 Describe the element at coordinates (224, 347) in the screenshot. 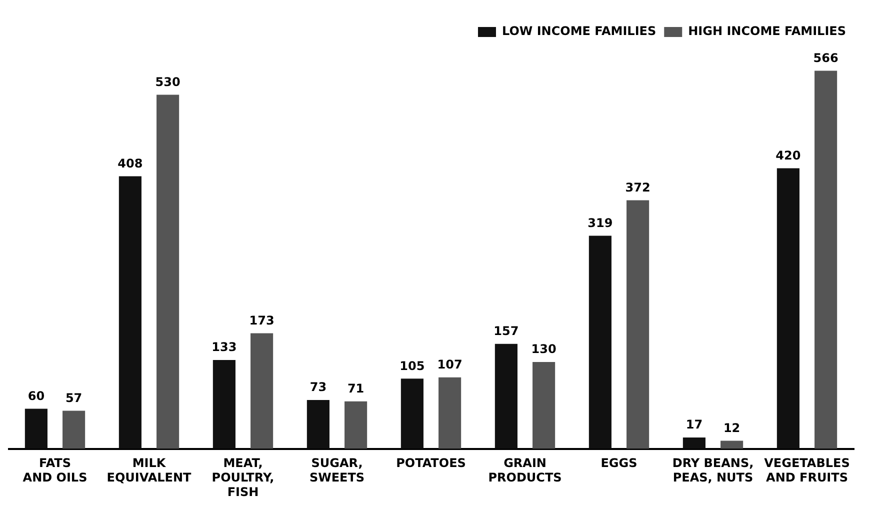

I see `data-label: 133` at that location.